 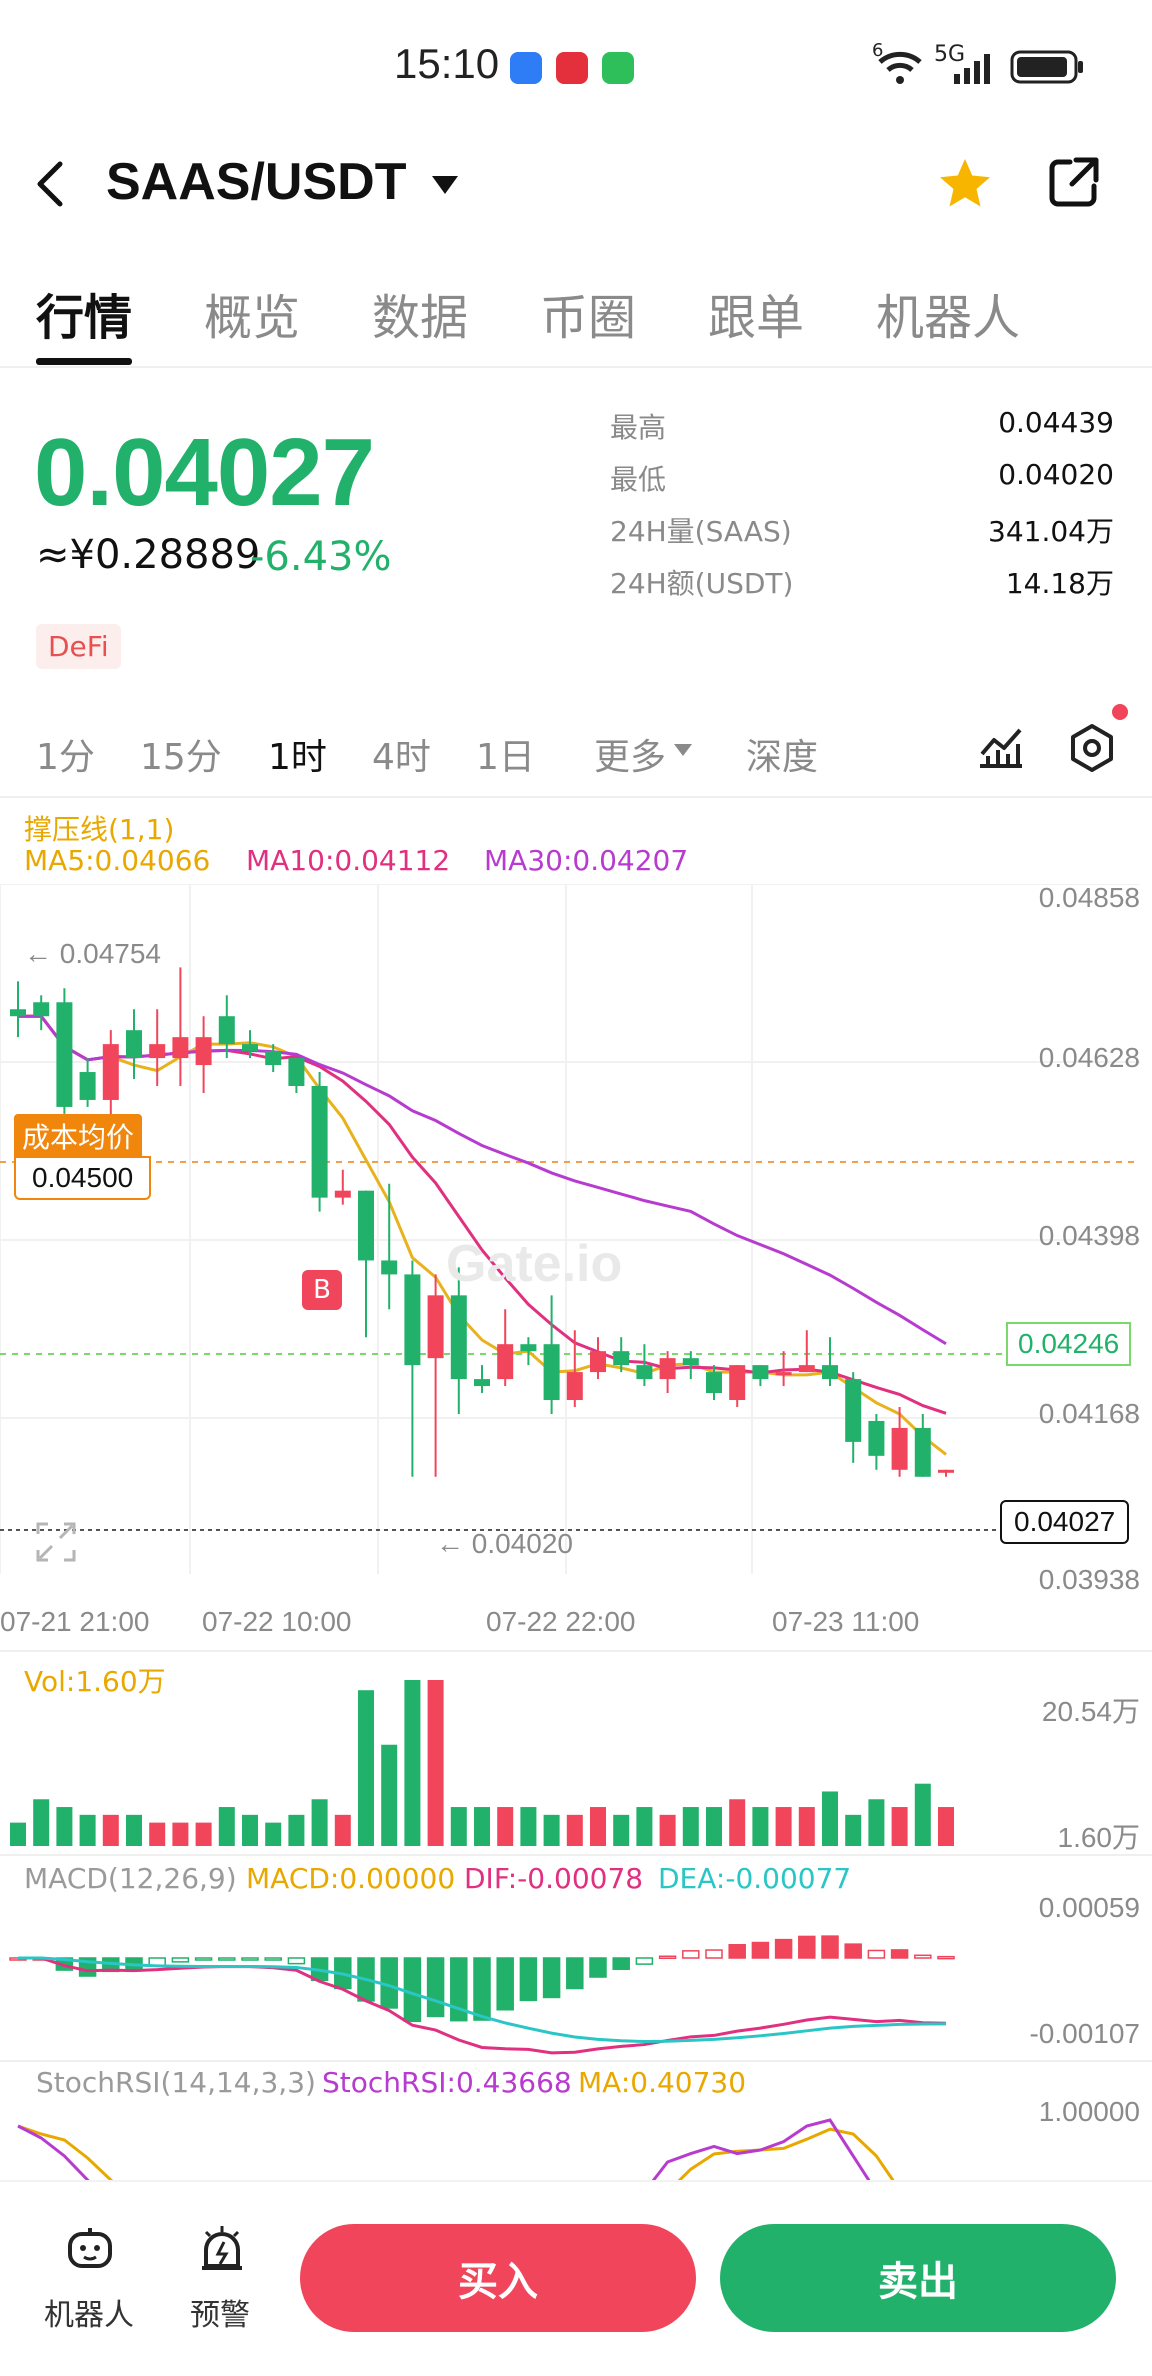 What do you see at coordinates (256, 182) in the screenshot?
I see `pair-title: SAAS/USDT` at bounding box center [256, 182].